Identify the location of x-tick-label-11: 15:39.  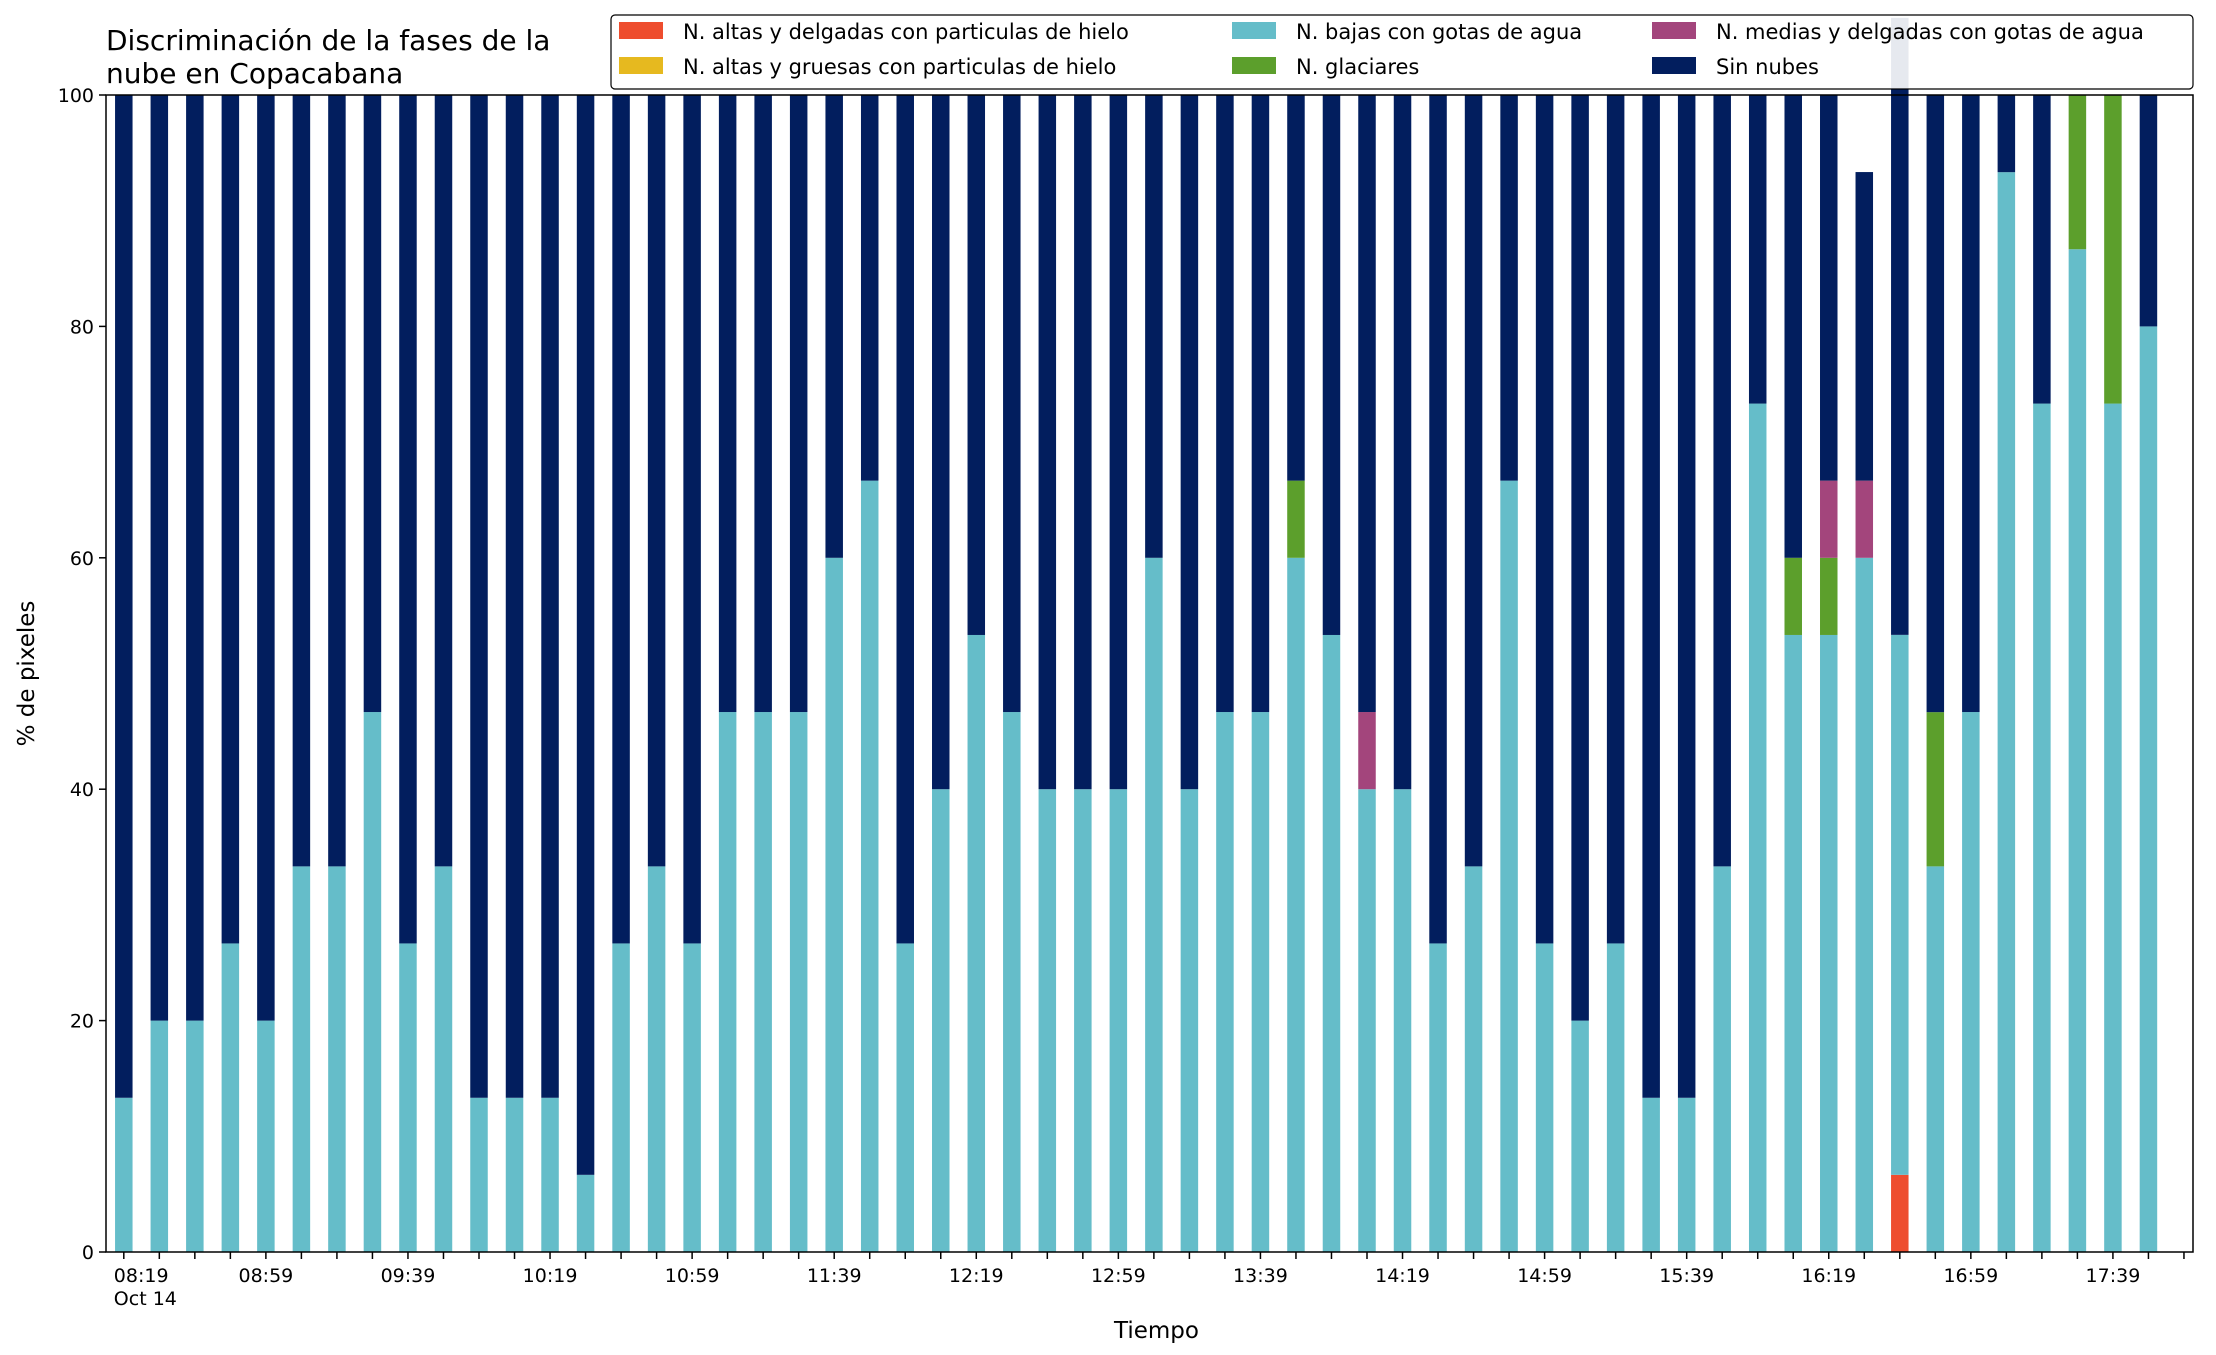
(1686, 1276).